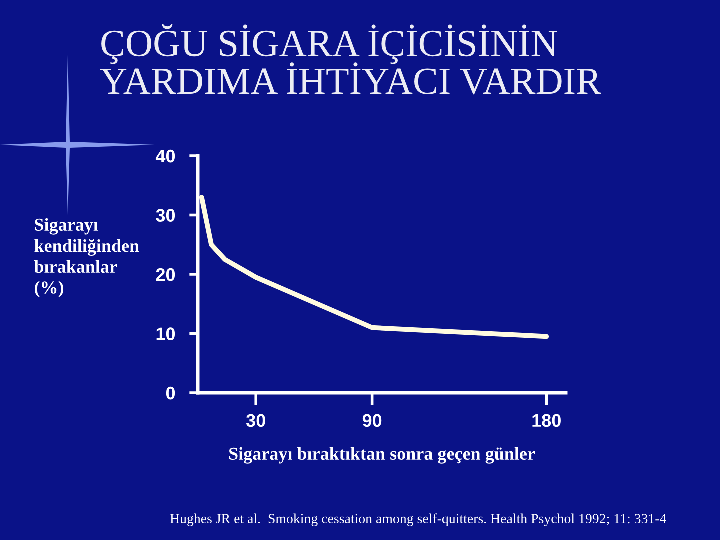  Describe the element at coordinates (374, 267) in the screenshot. I see `line-series` at that location.